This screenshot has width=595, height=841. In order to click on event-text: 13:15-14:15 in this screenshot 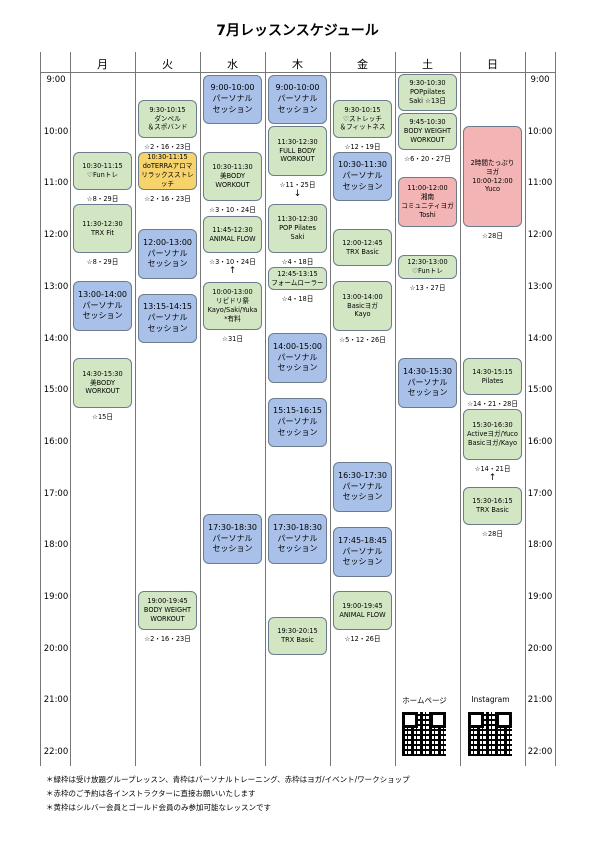, I will do `click(167, 307)`.